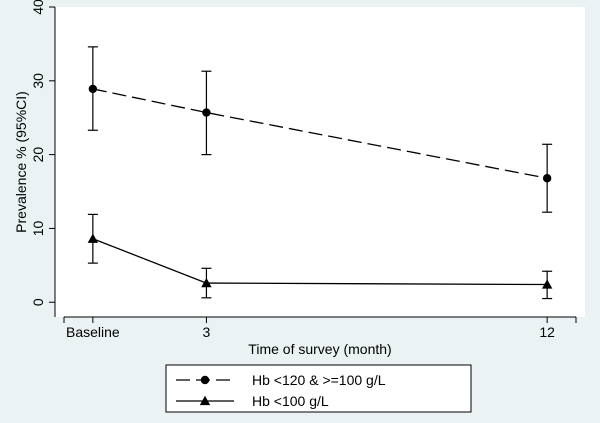 Image resolution: width=600 pixels, height=423 pixels. I want to click on y-axis-ticks: 0 10 20 30 40, so click(42, 153).